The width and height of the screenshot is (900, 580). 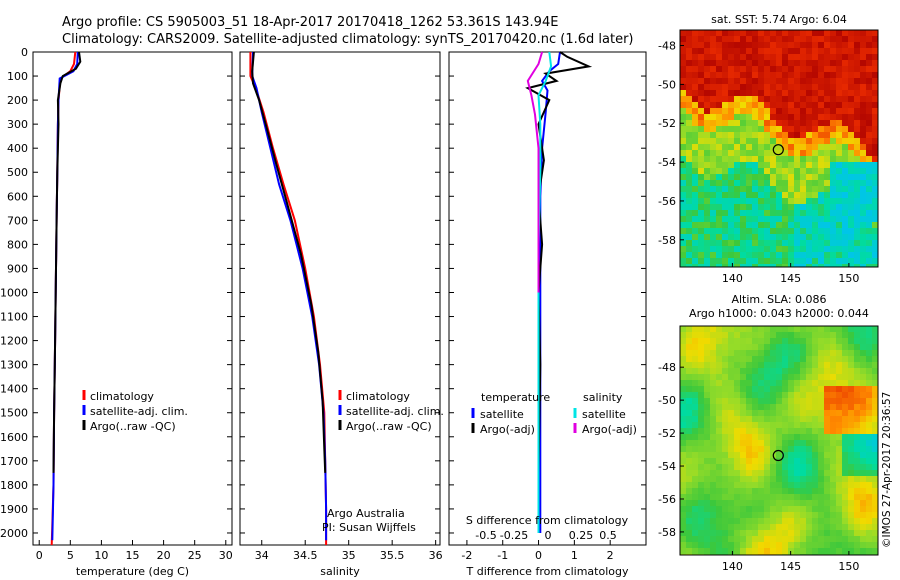 I want to click on depth-tick-label: 200, so click(x=17, y=100).